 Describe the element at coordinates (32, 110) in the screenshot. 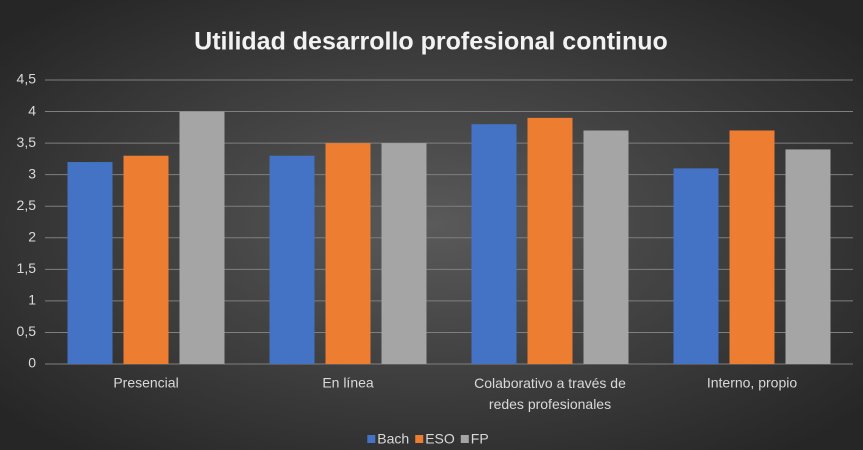

I see `y-tick-label: 4` at that location.